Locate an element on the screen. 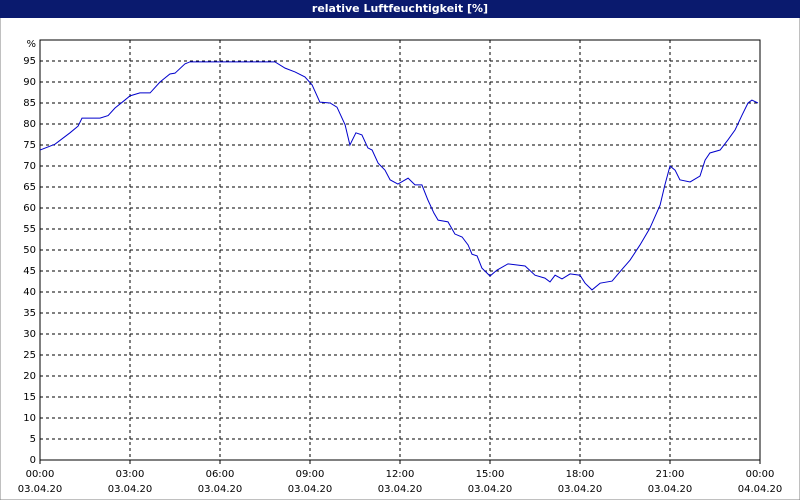  x-tick-label: 03:00 is located at coordinates (130, 474).